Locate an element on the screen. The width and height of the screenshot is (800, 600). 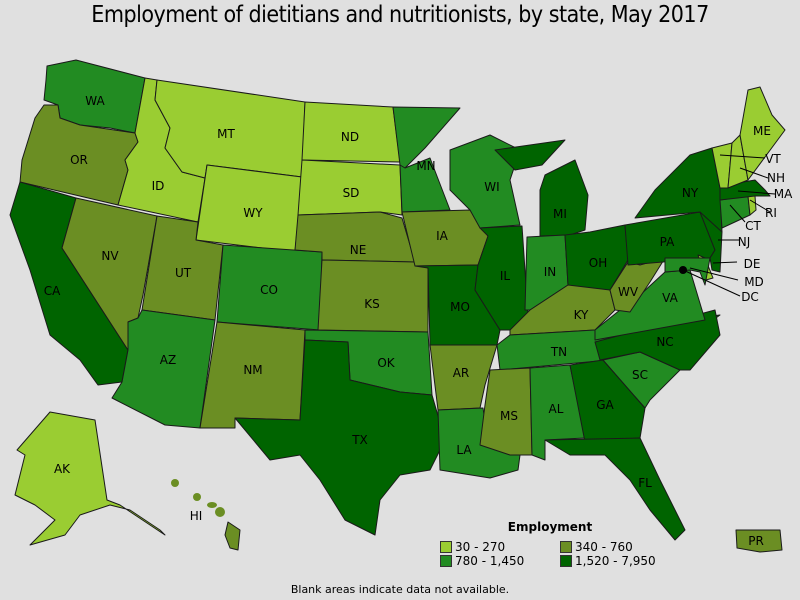
label-oh: OH is located at coordinates (598, 263).